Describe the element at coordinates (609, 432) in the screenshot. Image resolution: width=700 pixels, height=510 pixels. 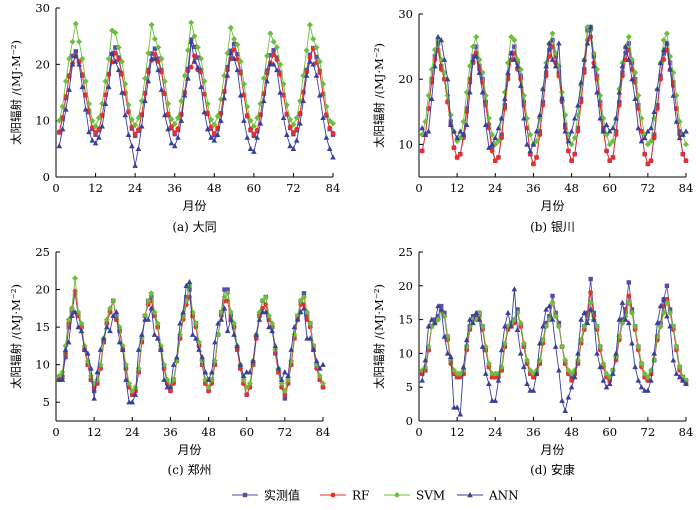
I see `x-tick-label: 60` at that location.